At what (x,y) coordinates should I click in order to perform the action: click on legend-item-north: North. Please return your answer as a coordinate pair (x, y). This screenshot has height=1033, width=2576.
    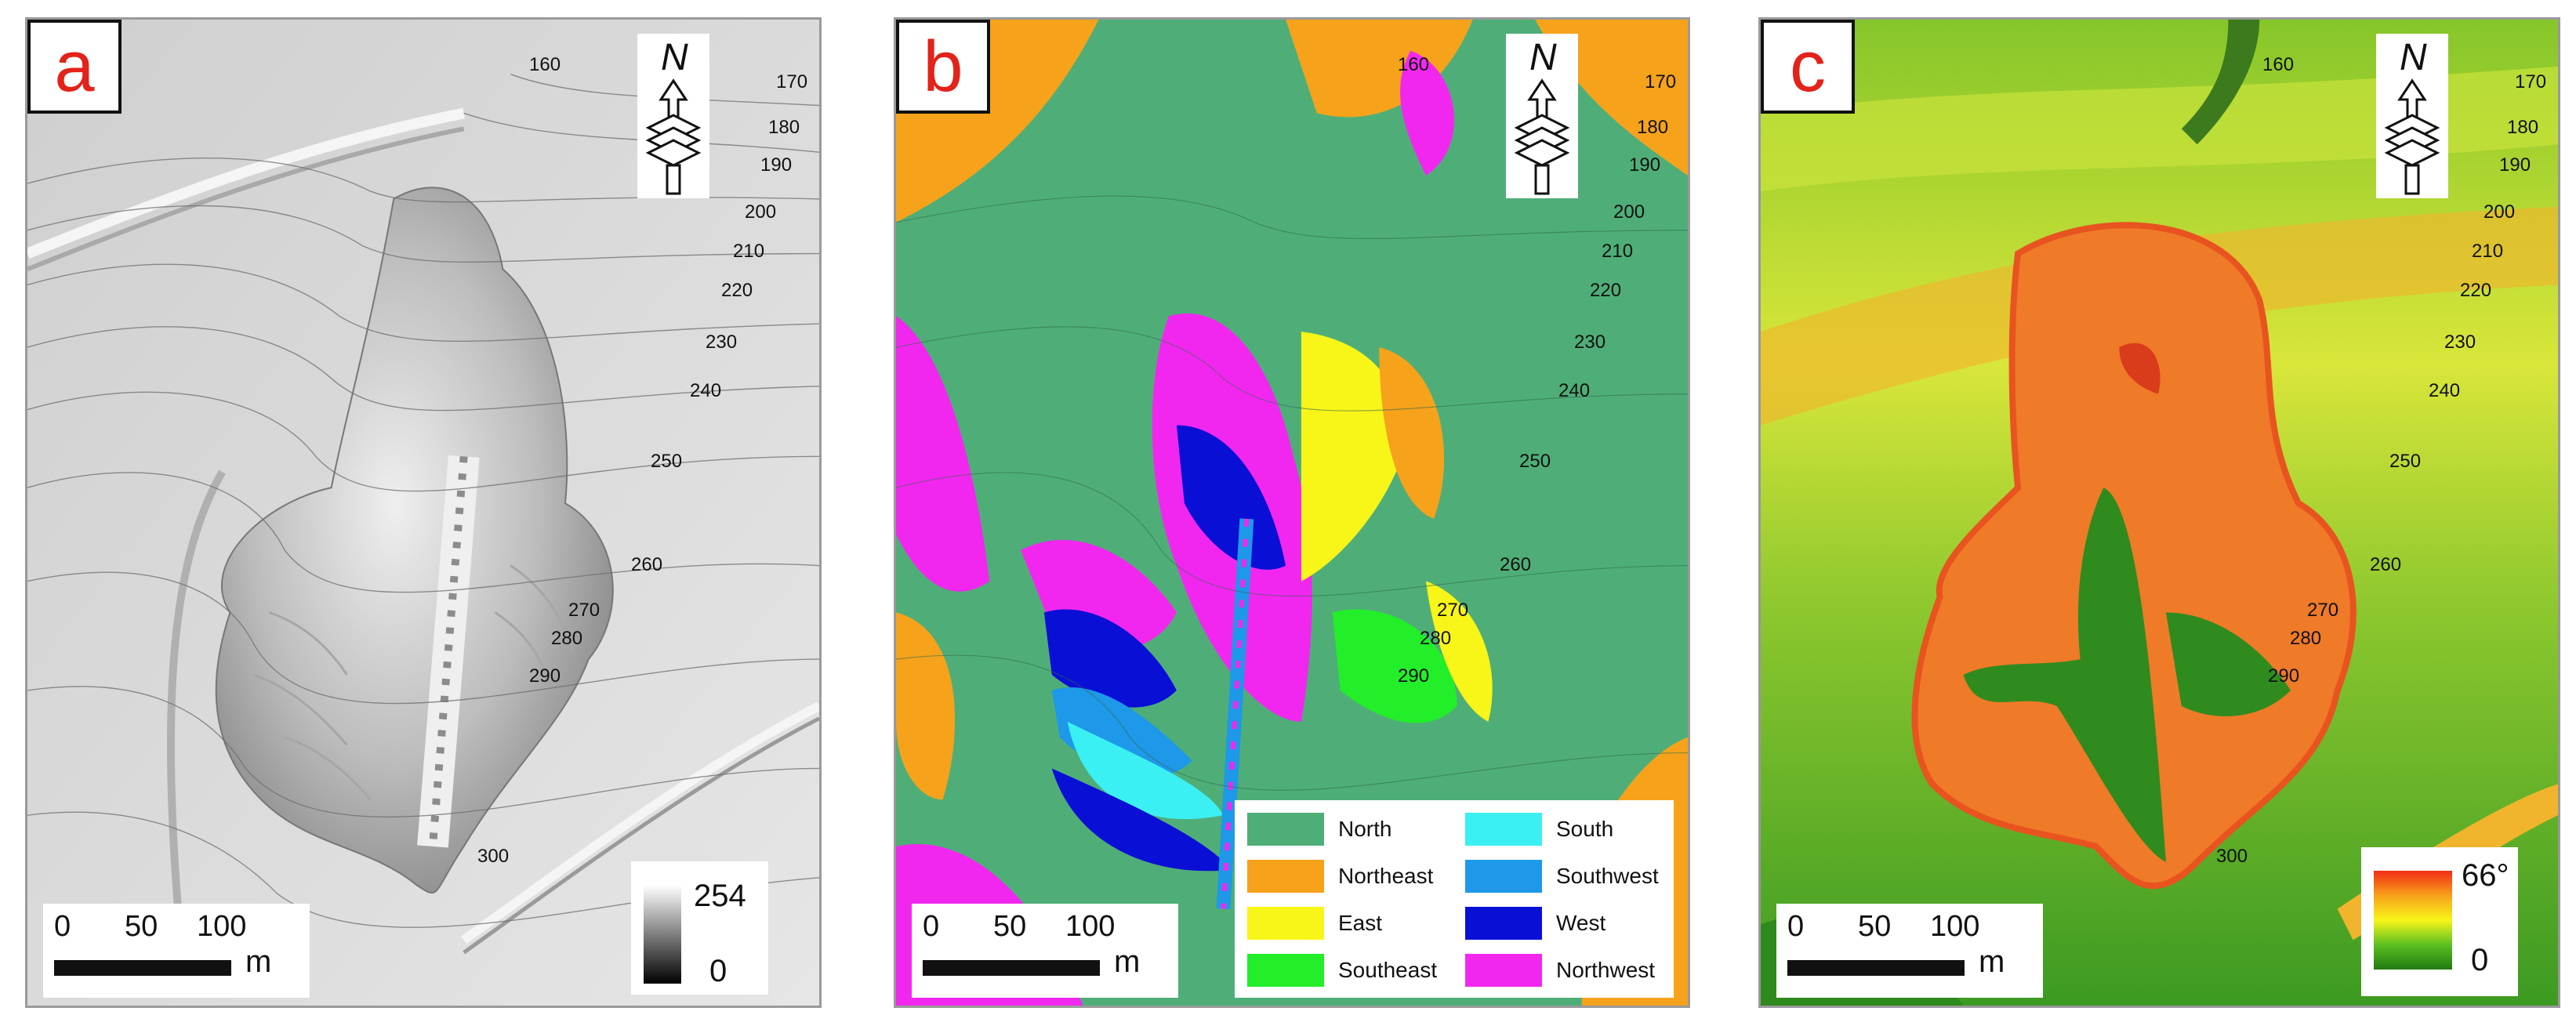
    Looking at the image, I should click on (1319, 829).